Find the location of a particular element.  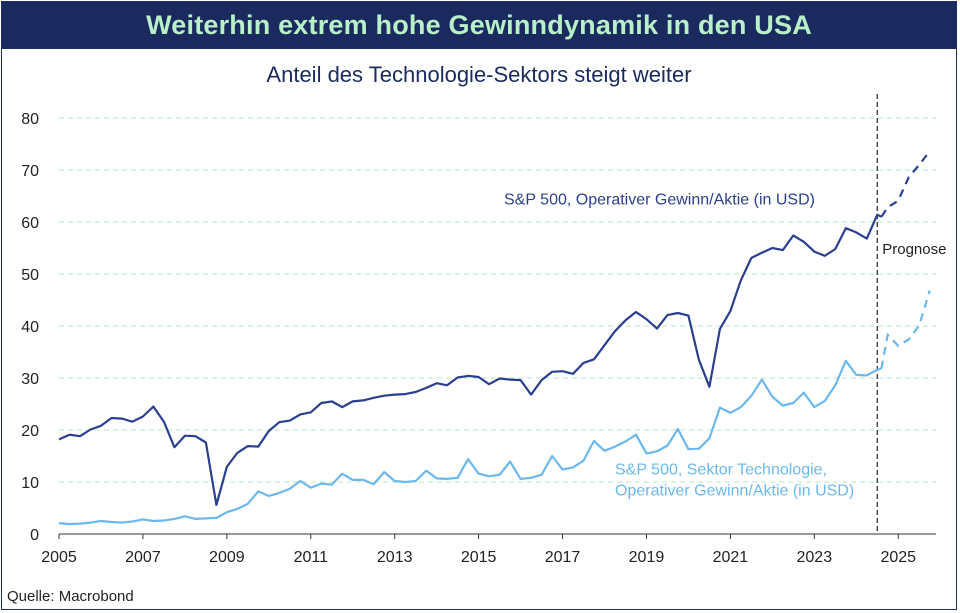

x-tick-label-2009: 2009 is located at coordinates (227, 557).